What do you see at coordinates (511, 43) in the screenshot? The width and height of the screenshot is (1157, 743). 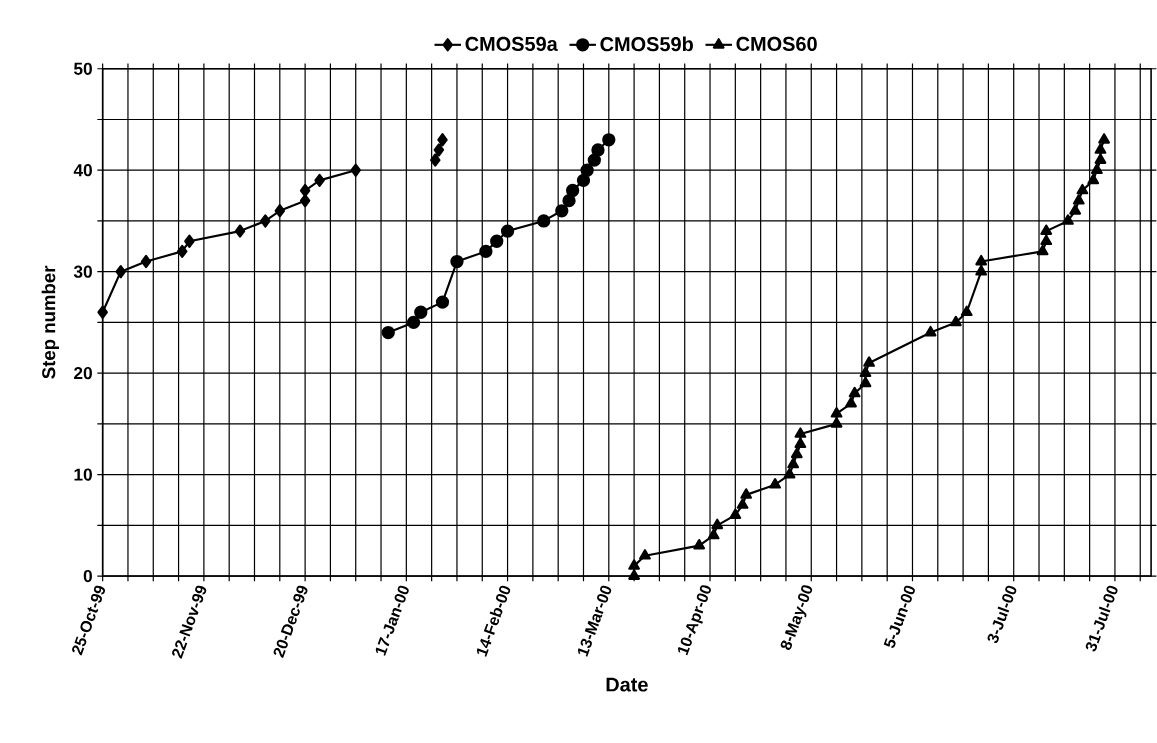 I see `legend-label: CMOS59a` at bounding box center [511, 43].